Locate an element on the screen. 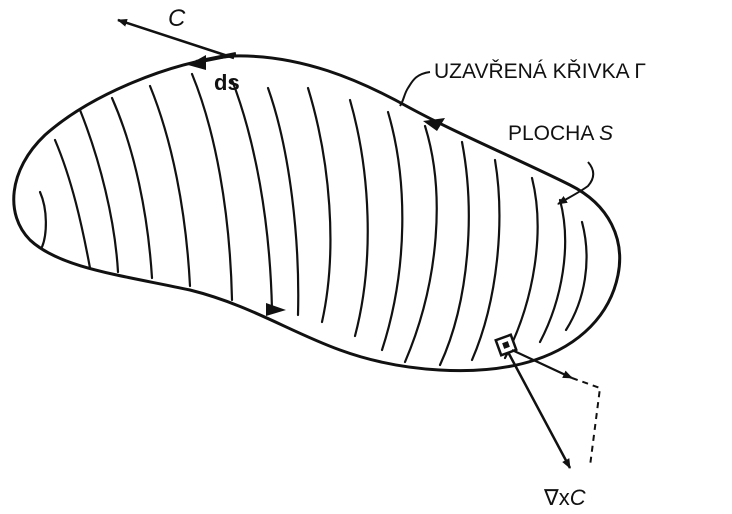 The image size is (732, 514). projection-dashed-line is located at coordinates (586, 422).